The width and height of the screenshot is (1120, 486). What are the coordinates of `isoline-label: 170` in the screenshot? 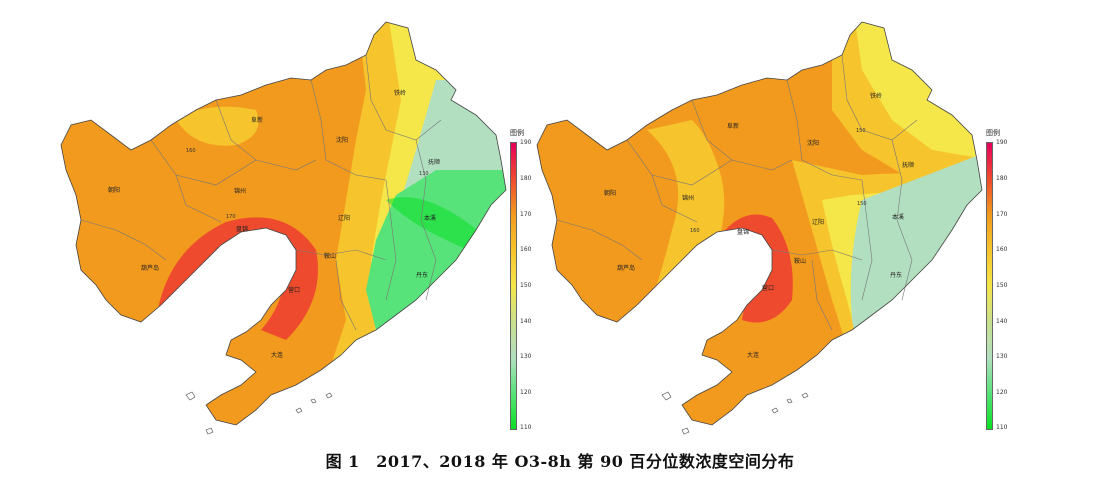 It's located at (231, 217).